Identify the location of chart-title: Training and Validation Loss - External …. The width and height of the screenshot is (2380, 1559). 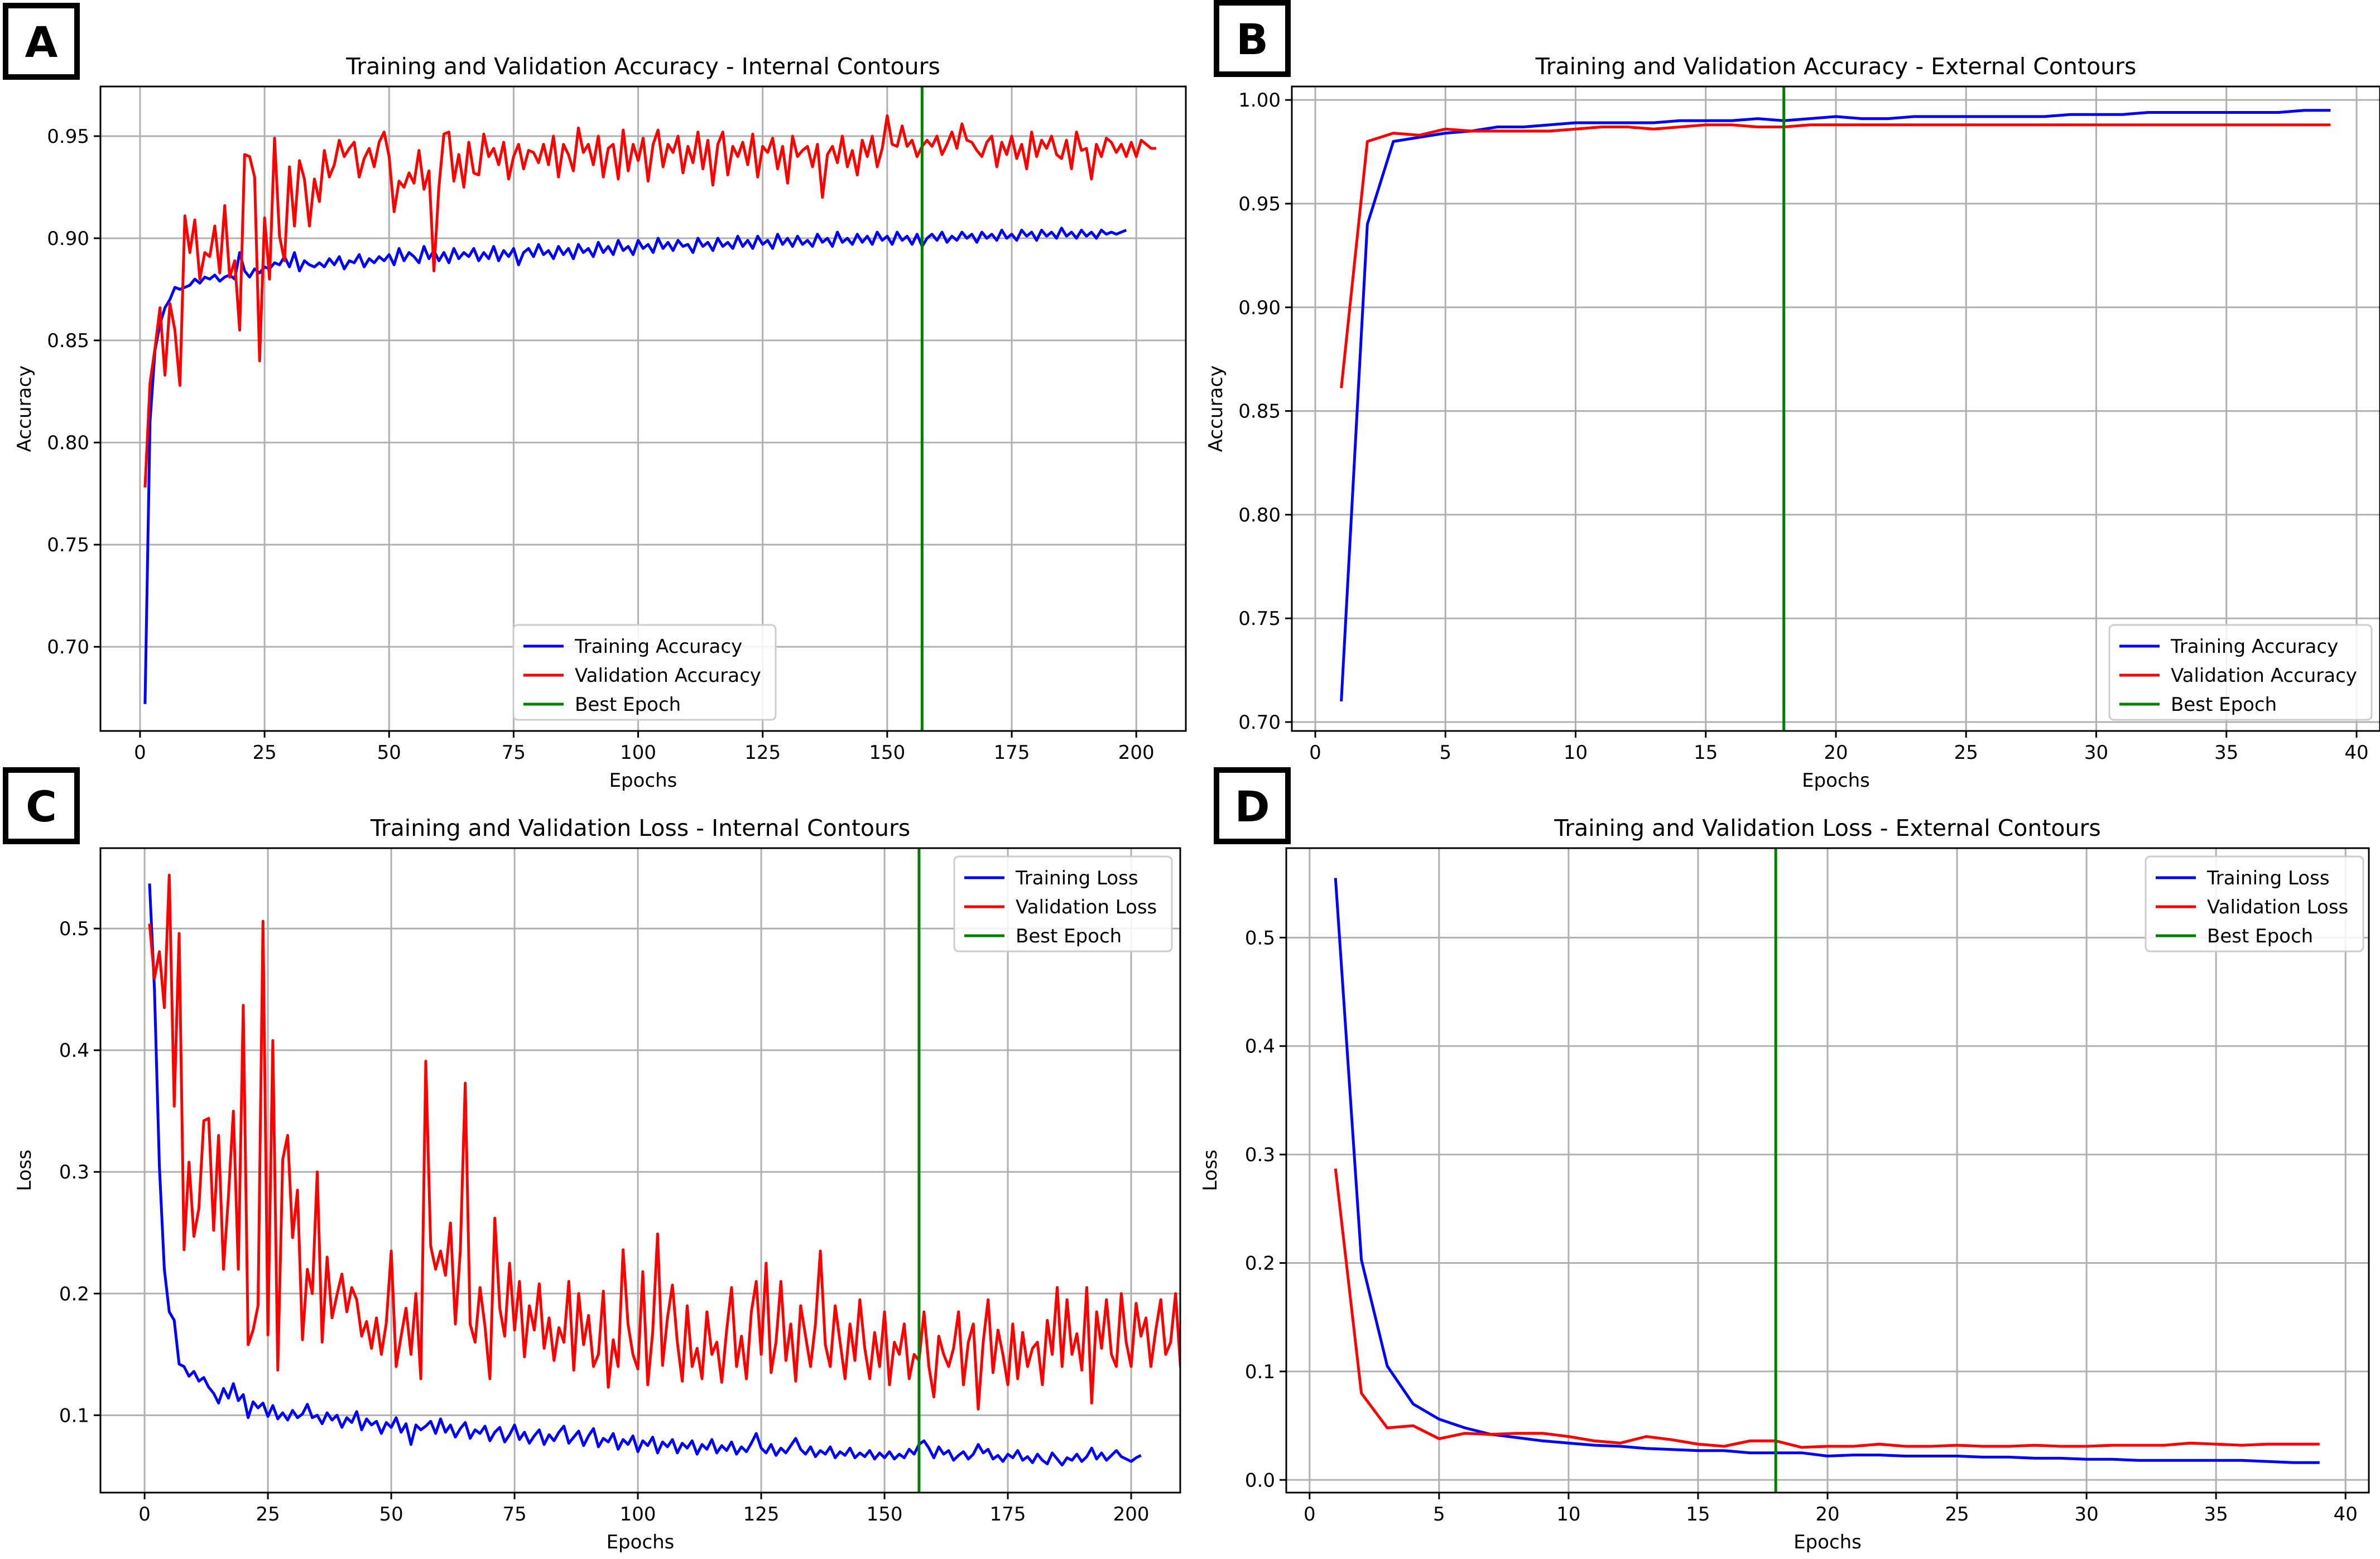
(1827, 828).